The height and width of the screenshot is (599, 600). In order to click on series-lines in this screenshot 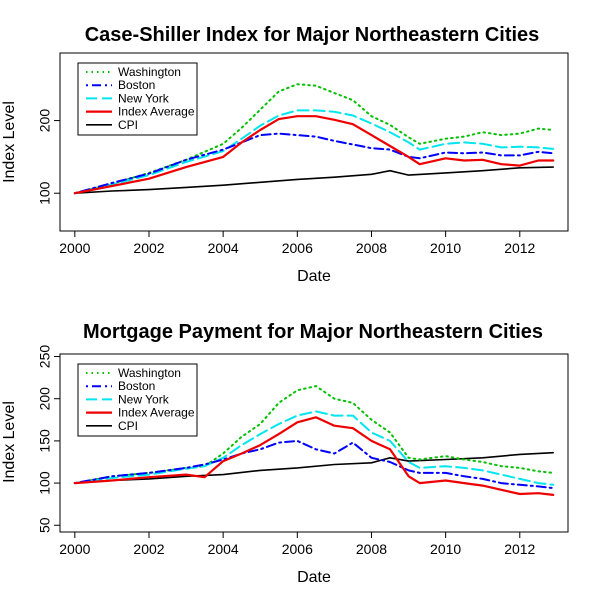, I will do `click(314, 440)`.